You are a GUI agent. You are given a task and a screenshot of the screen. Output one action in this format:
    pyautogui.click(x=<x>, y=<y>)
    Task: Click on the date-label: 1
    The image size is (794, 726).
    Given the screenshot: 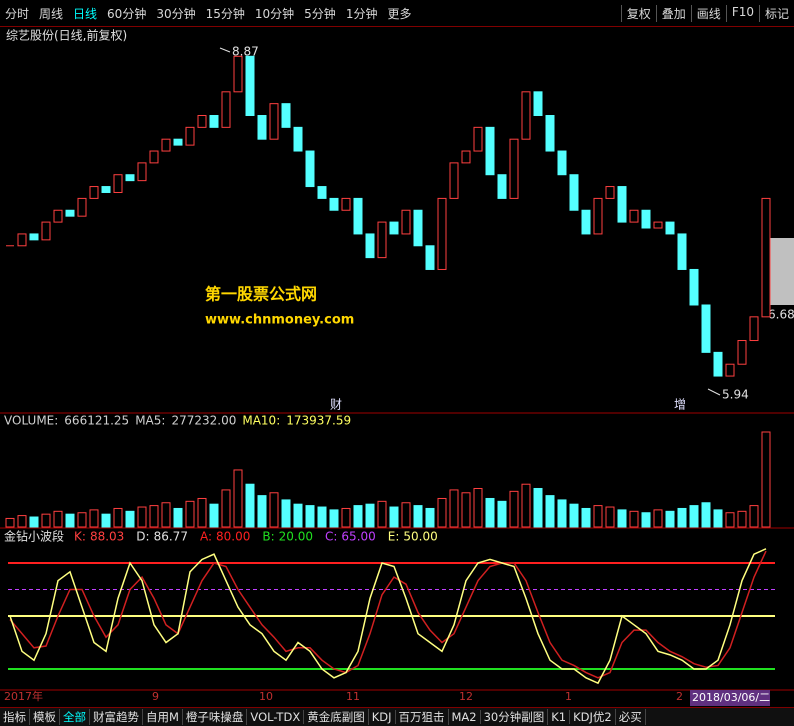 What is the action you would take?
    pyautogui.click(x=568, y=696)
    